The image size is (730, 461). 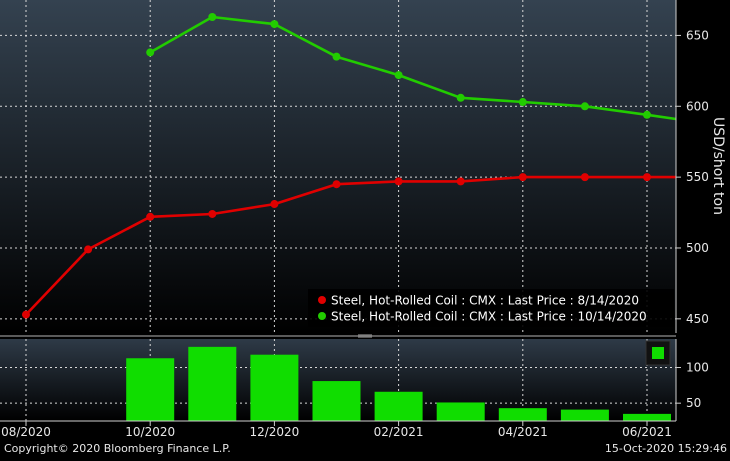 I want to click on volume-tick-label: 50, so click(x=693, y=403).